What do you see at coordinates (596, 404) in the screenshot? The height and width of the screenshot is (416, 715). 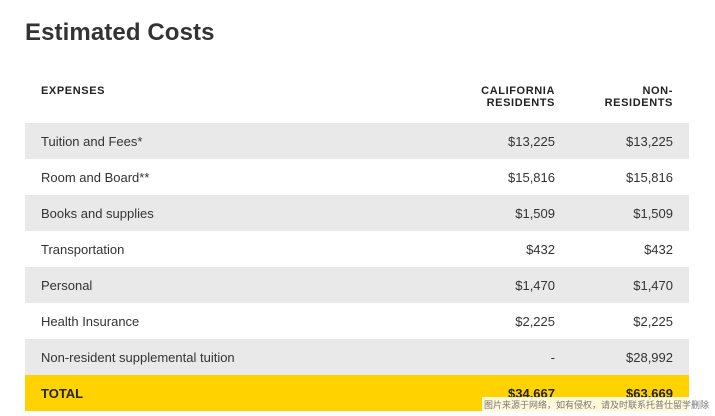 I see `image-source-watermark: 图片来源于网络，如有侵权，请及时联系托普仕留学删除` at bounding box center [596, 404].